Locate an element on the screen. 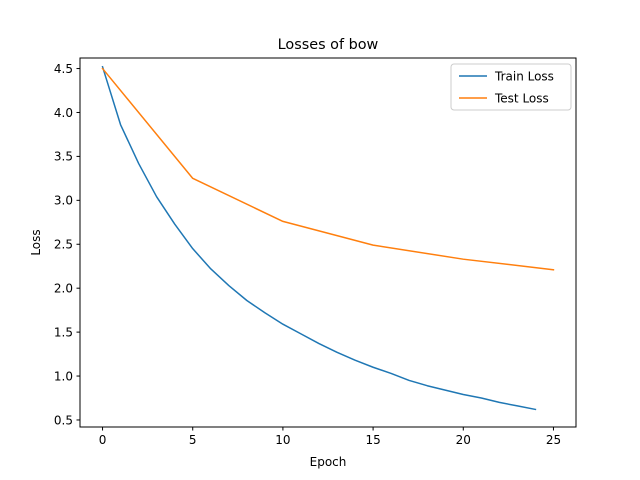 The width and height of the screenshot is (640, 480). y-tick-label: 4.0 is located at coordinates (63, 113).